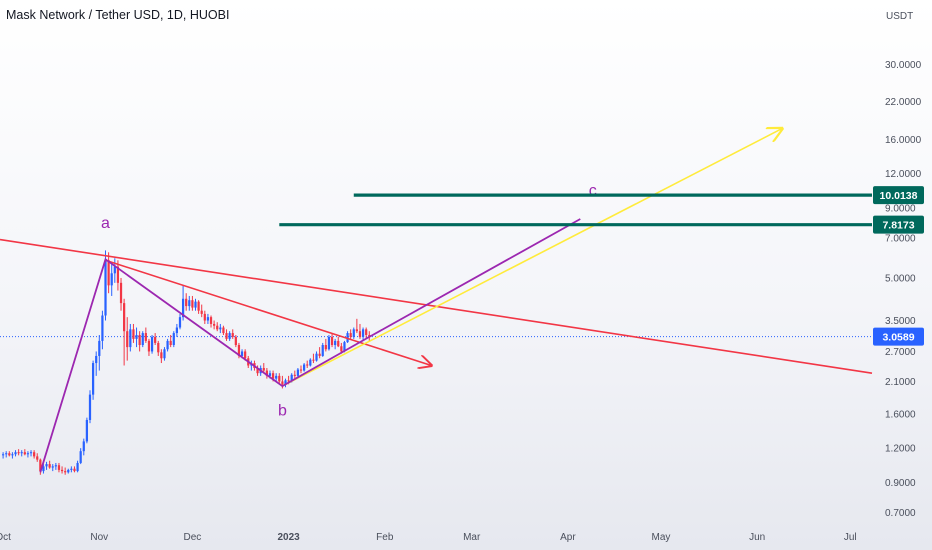 The image size is (932, 550). Describe the element at coordinates (903, 174) in the screenshot. I see `price-tick-label: 12.0000` at that location.